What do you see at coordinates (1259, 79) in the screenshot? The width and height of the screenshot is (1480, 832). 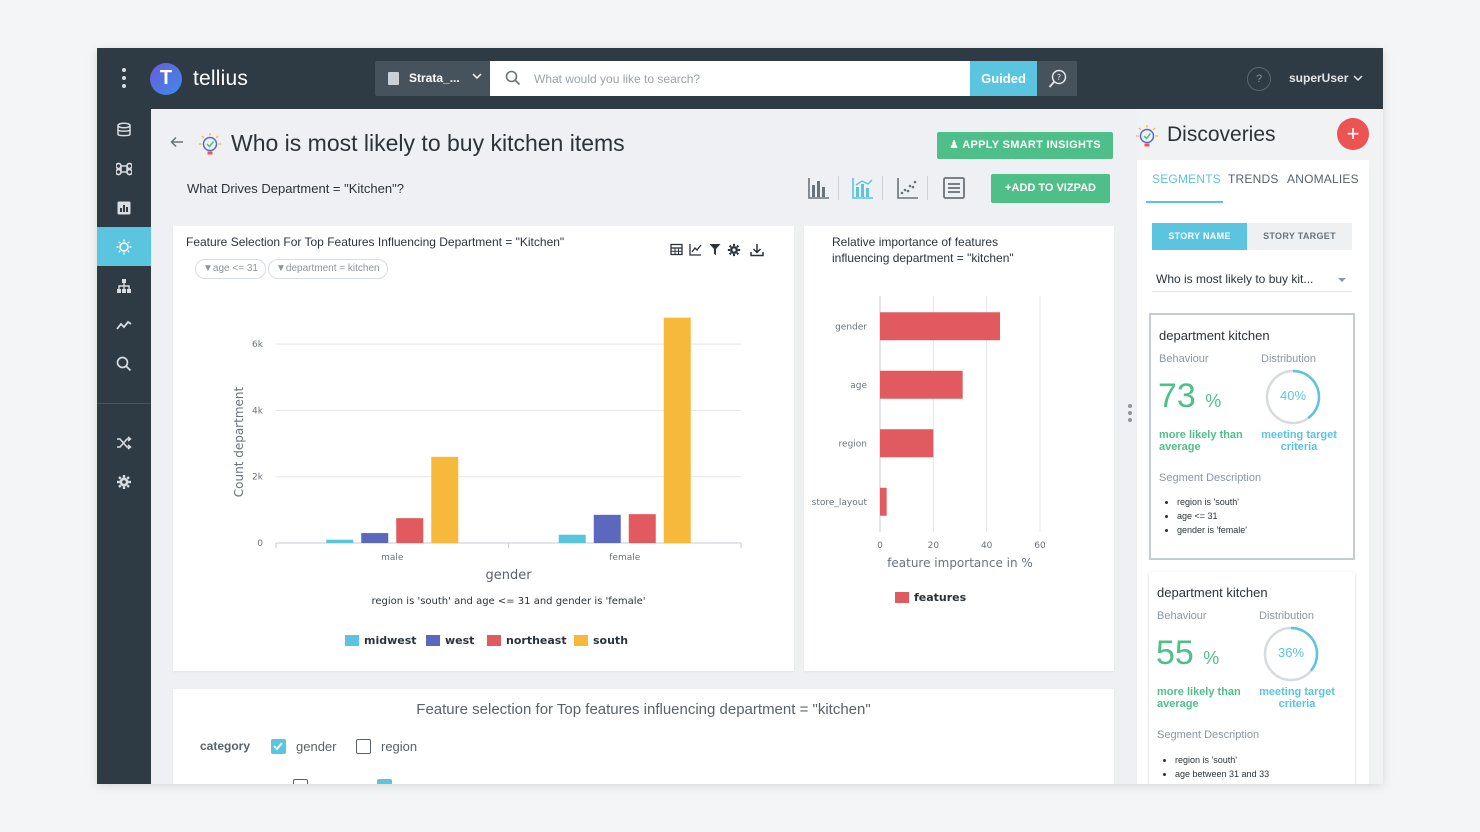 I see `help-button: ?` at bounding box center [1259, 79].